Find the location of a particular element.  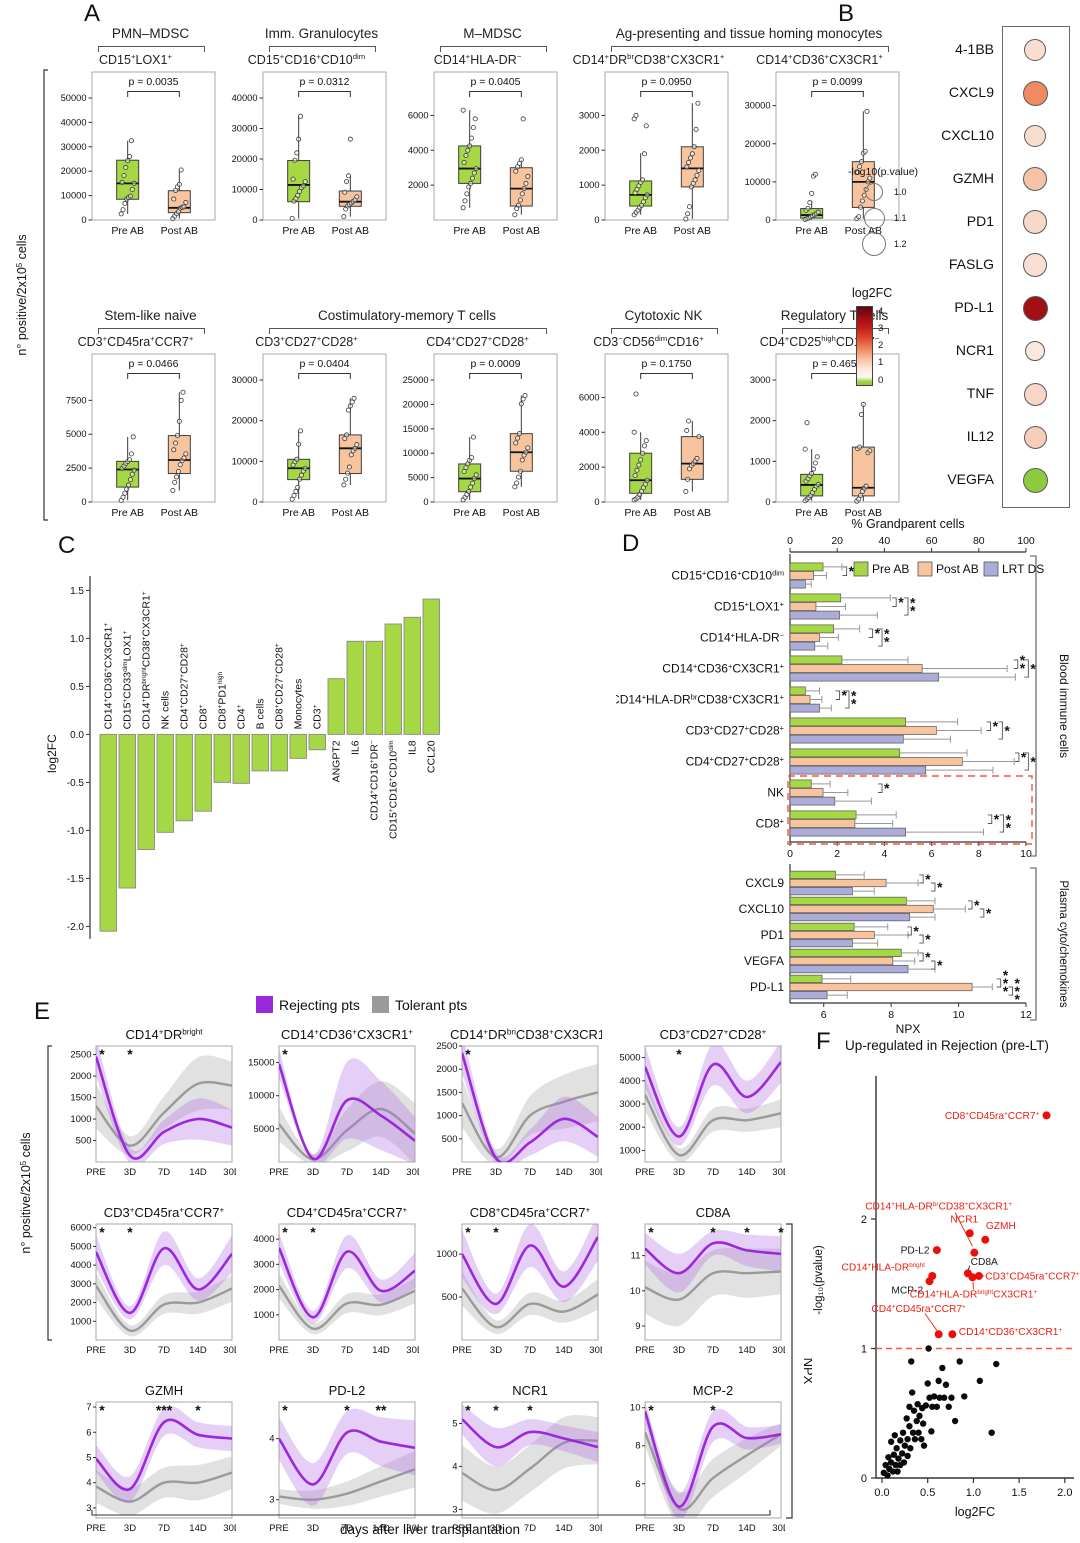

svg-text: MCP-2 is located at coordinates (907, 1291).